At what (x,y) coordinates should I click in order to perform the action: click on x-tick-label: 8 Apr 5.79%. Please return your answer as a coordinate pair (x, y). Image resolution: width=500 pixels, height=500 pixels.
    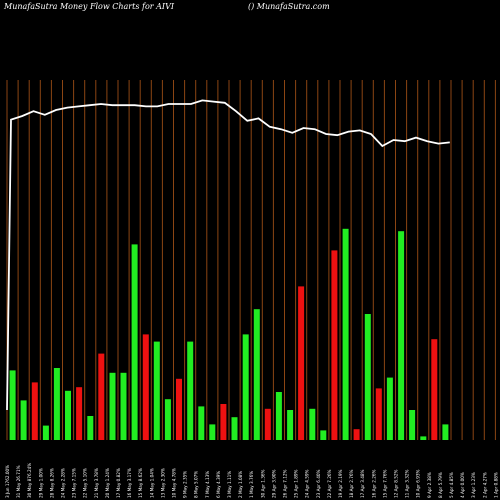
    Looking at the image, I should click on (440, 485).